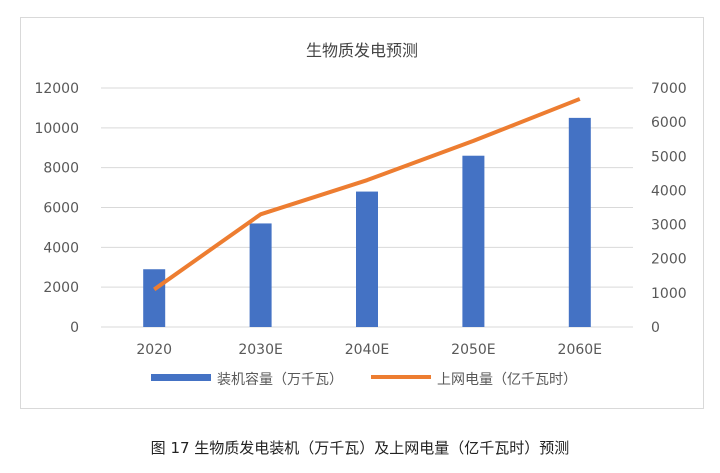 The width and height of the screenshot is (720, 473). What do you see at coordinates (154, 350) in the screenshot?
I see `x-tick-label: 2020` at bounding box center [154, 350].